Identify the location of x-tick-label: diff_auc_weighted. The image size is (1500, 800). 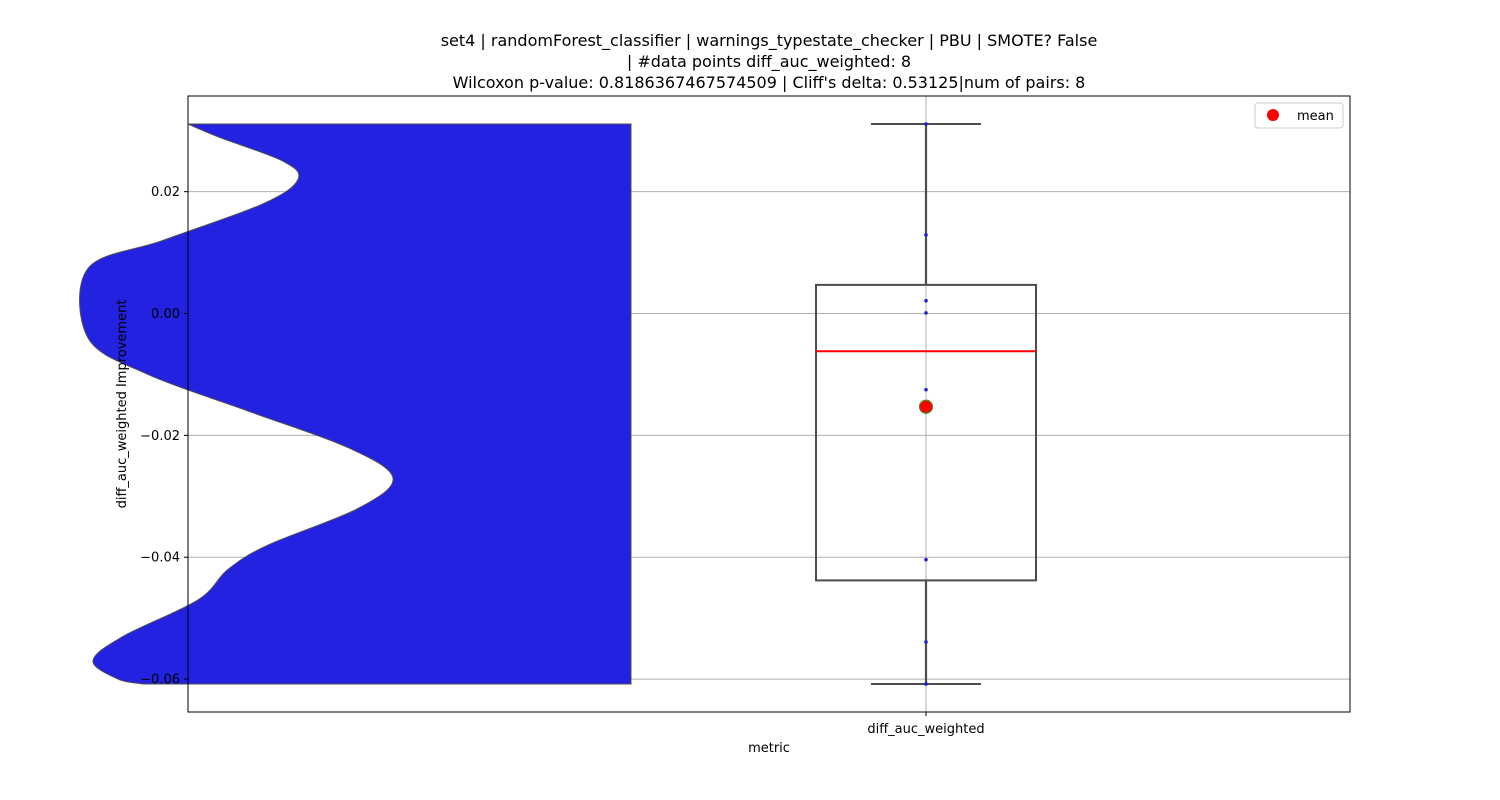
(925, 729).